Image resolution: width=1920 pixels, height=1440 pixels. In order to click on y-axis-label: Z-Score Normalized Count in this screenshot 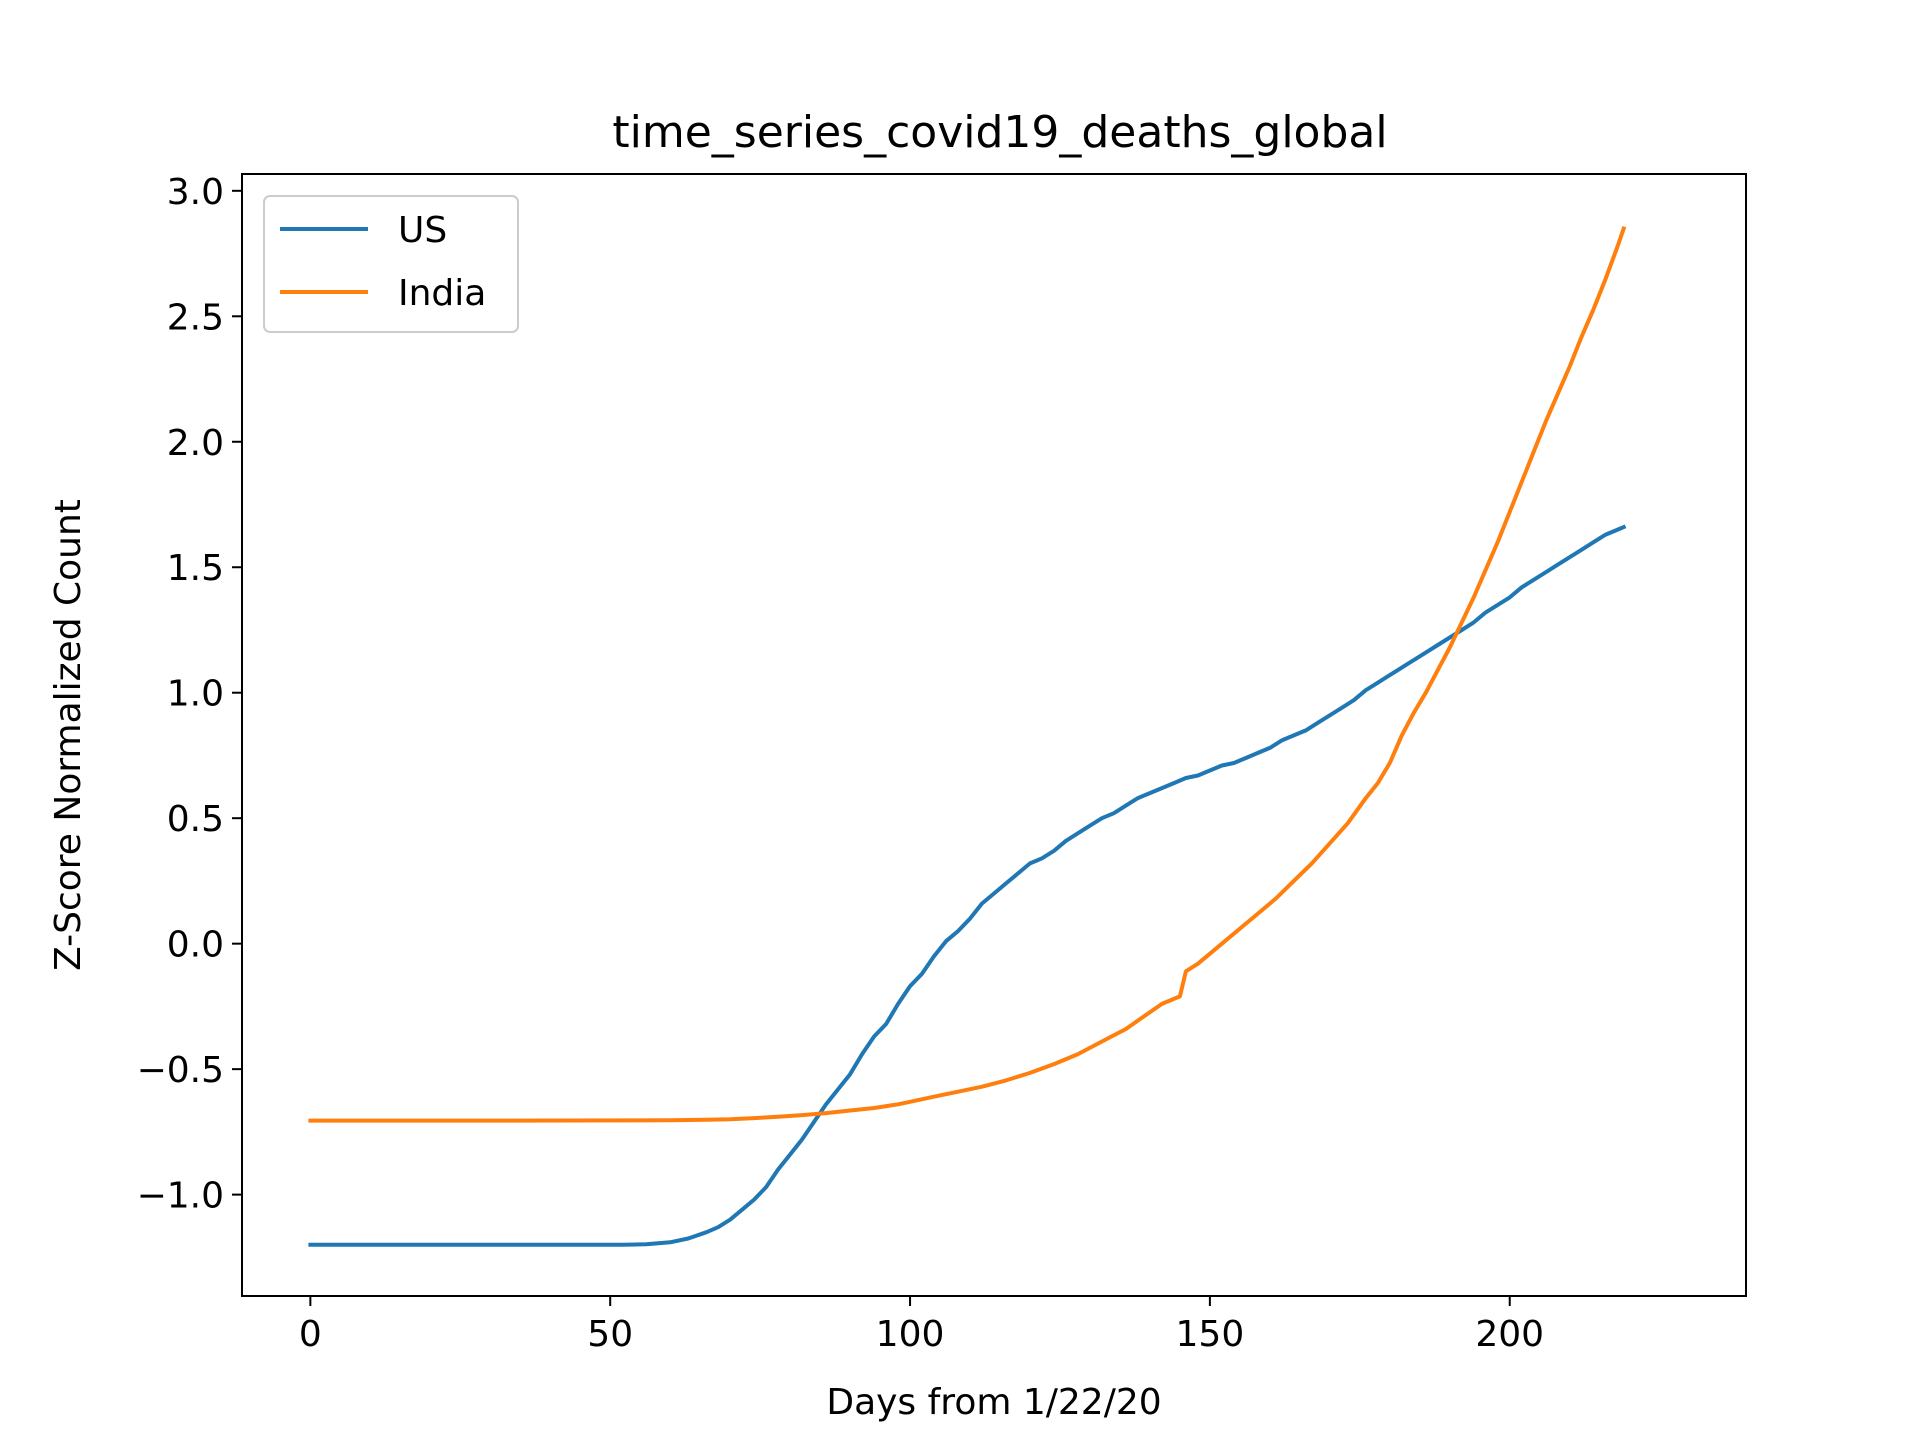, I will do `click(68, 735)`.